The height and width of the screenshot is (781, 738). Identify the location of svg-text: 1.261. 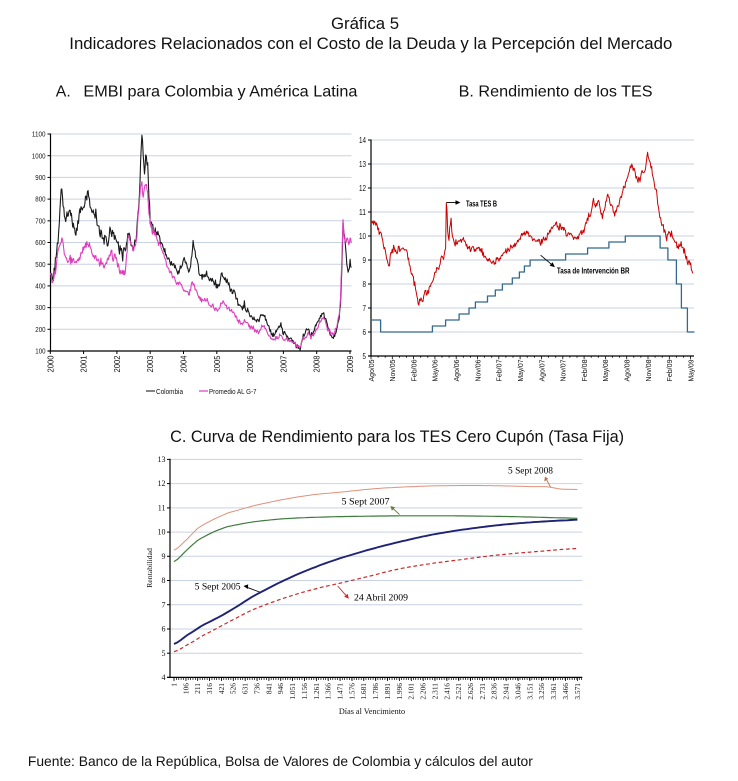
(316, 691).